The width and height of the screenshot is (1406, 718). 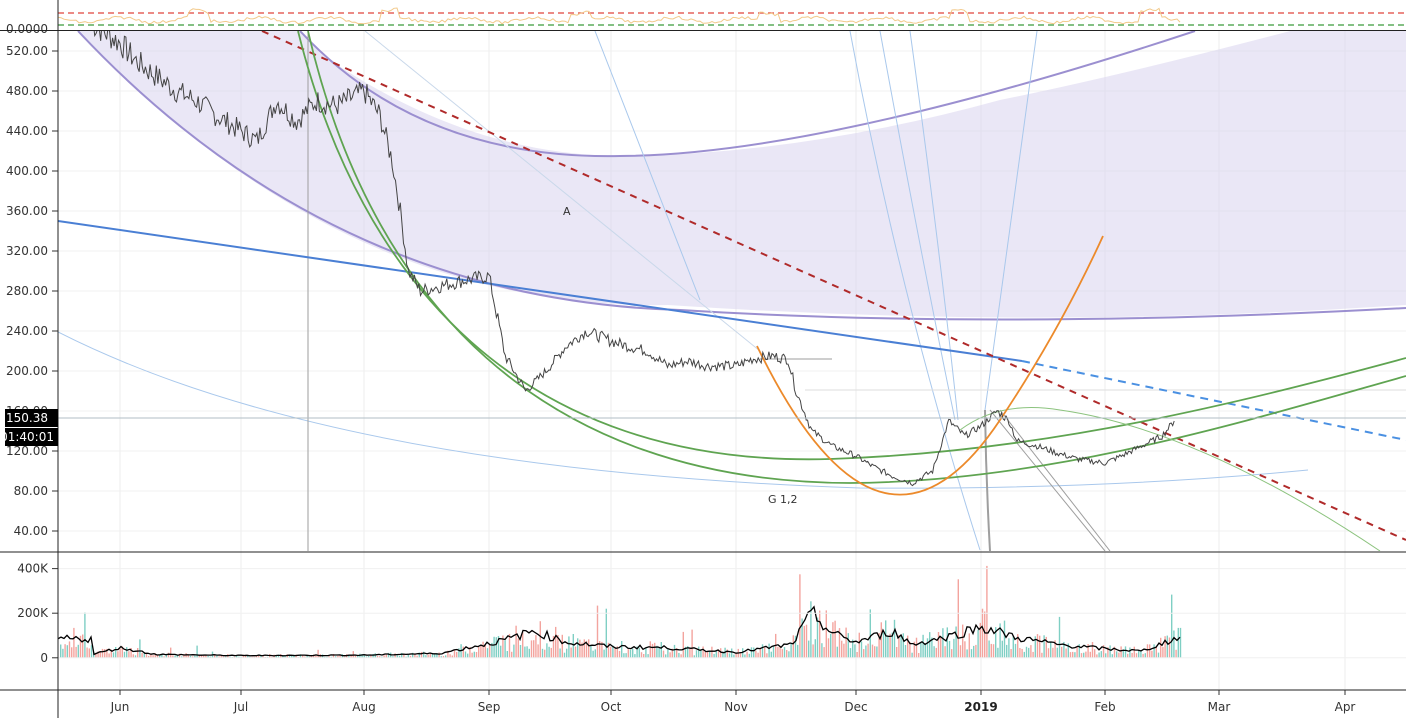 I want to click on countdown-value: 01:40:01, so click(x=27, y=437).